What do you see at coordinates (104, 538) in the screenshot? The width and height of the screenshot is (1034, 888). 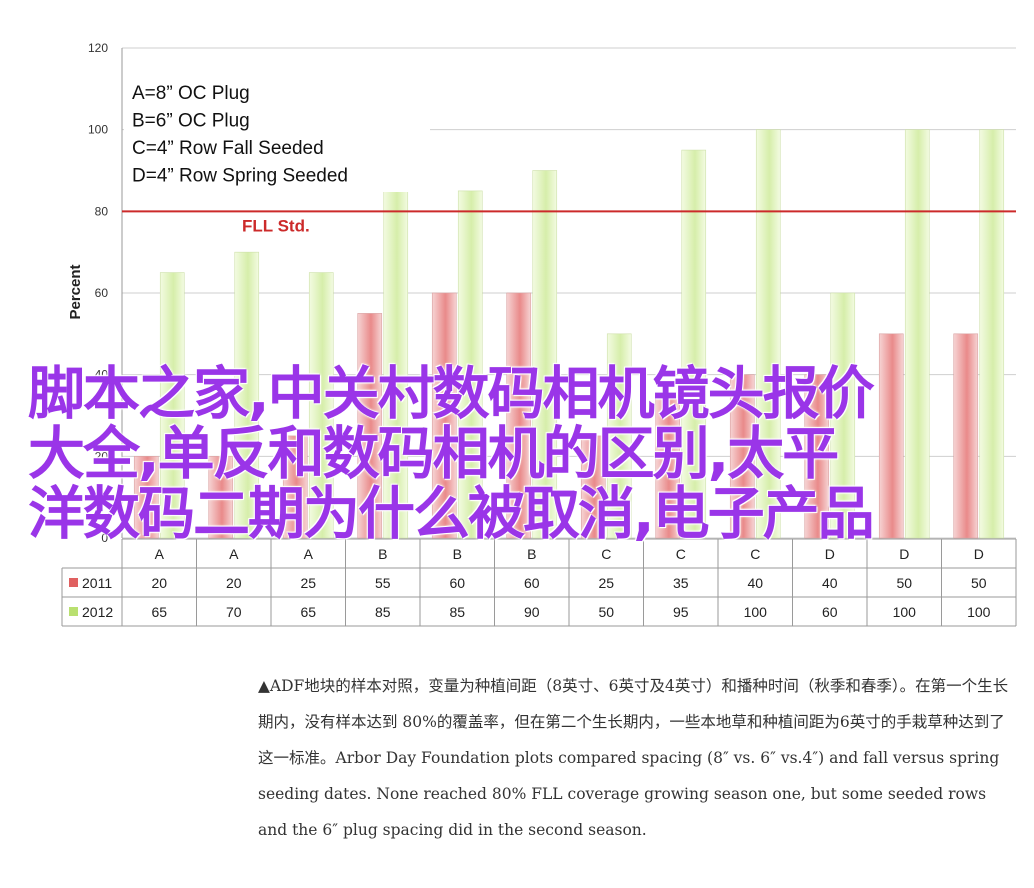 I see `y-tick-label: 0` at bounding box center [104, 538].